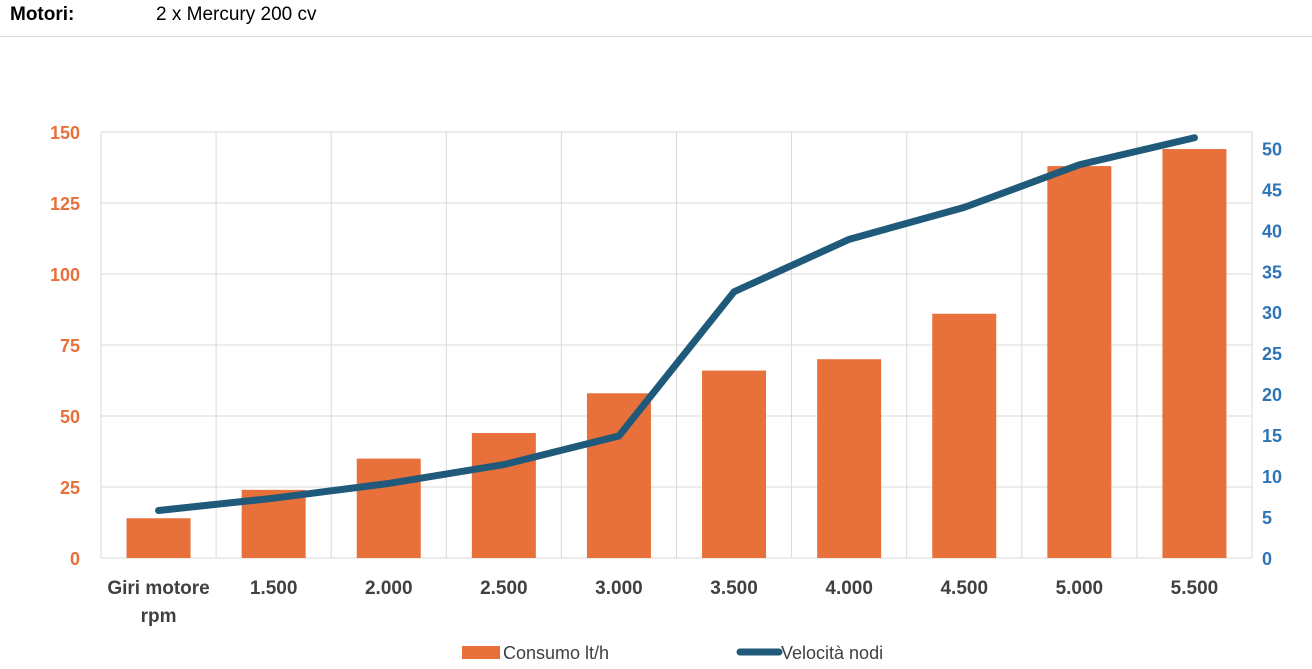 Image resolution: width=1312 pixels, height=669 pixels. Describe the element at coordinates (832, 653) in the screenshot. I see `legend-label-speed: Velocità nodi` at that location.